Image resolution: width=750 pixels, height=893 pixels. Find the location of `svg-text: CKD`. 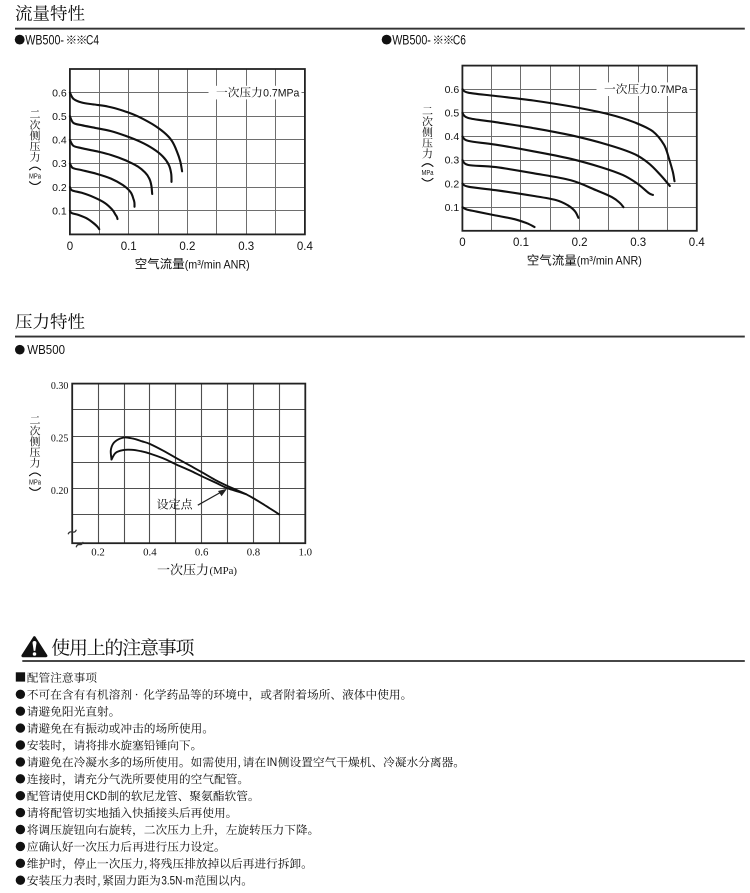

svg-text: CKD is located at coordinates (96, 797).